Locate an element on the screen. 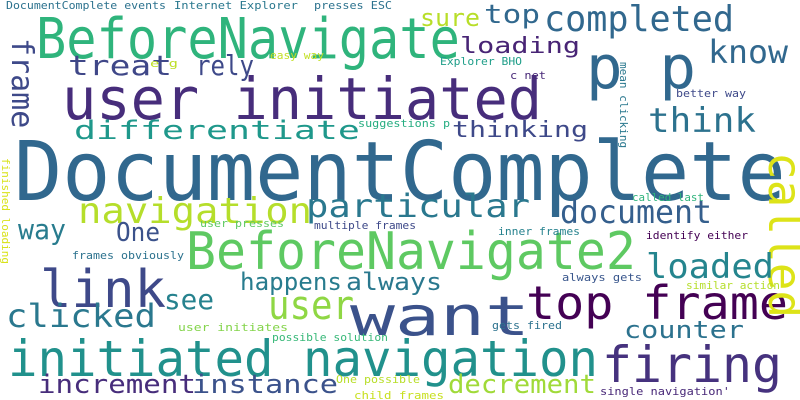  word-particular: particular is located at coordinates (418, 206).